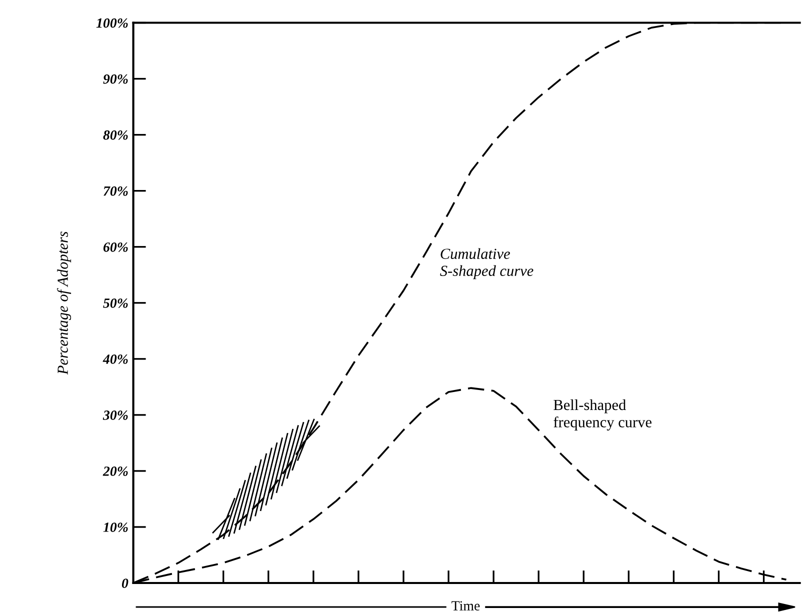 Image resolution: width=803 pixels, height=615 pixels. I want to click on series-label: Cumulative S-shaped curve, so click(487, 264).